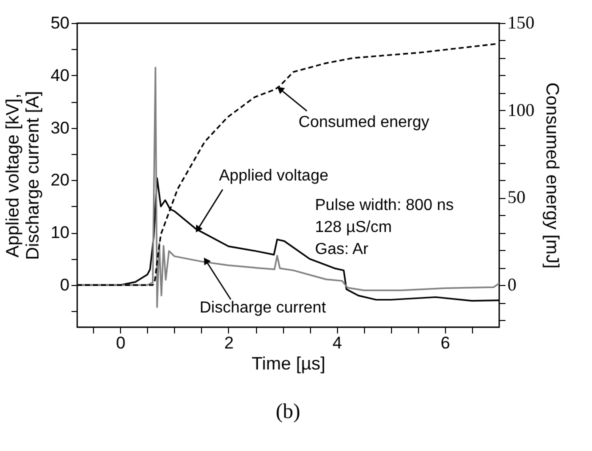 This screenshot has height=451, width=592. Describe the element at coordinates (288, 411) in the screenshot. I see `text: (b)` at that location.